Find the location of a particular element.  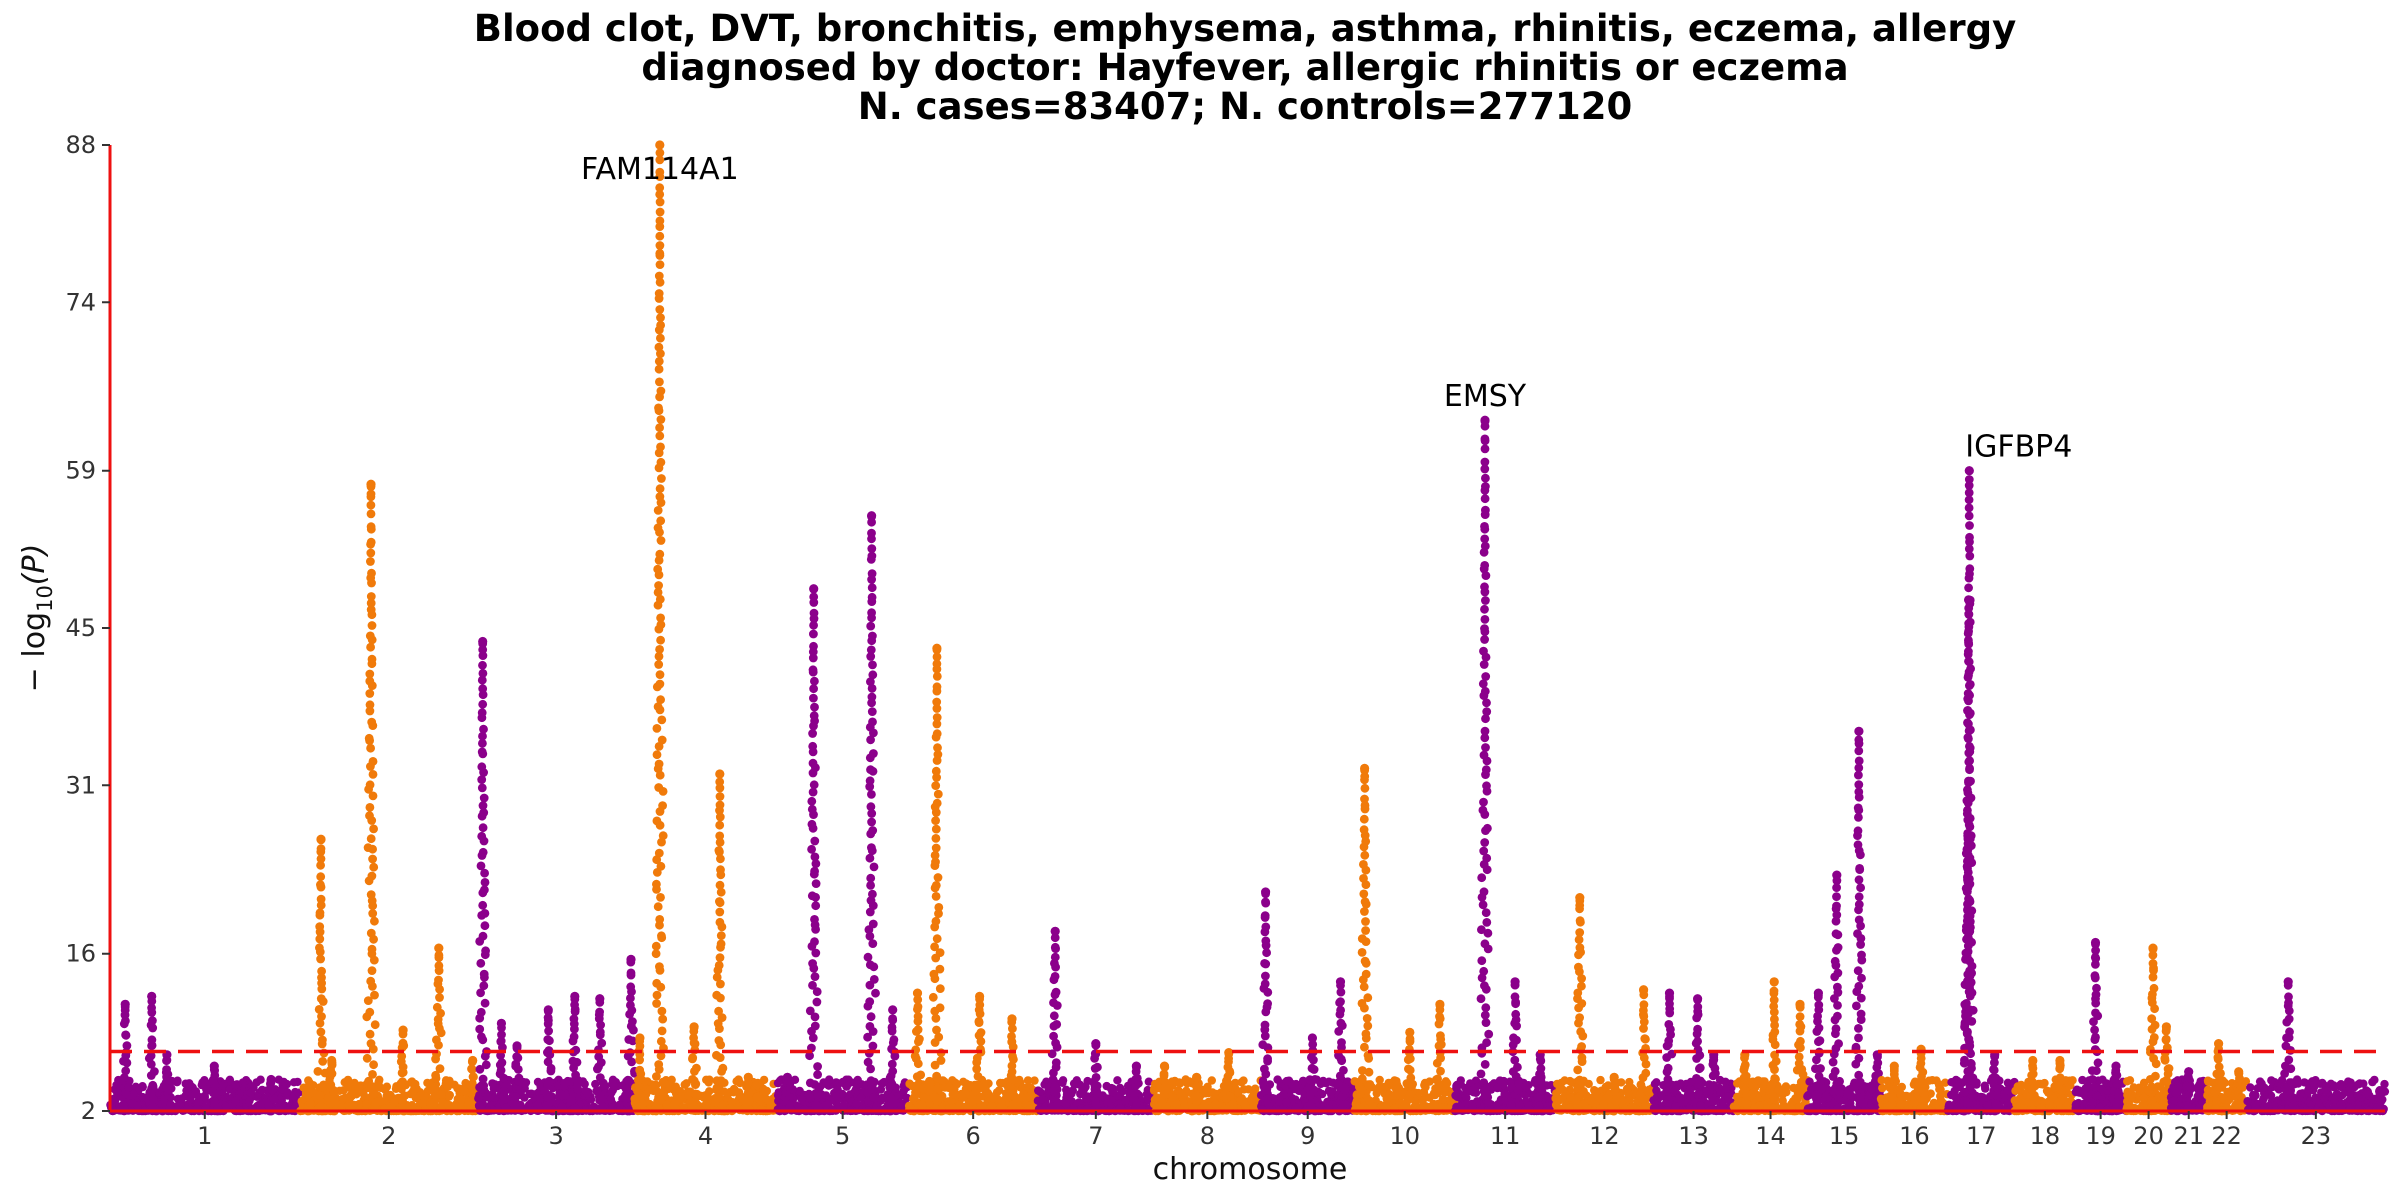

title-line-3: N. cases=83407; N. controls=277120 is located at coordinates (1245, 106).